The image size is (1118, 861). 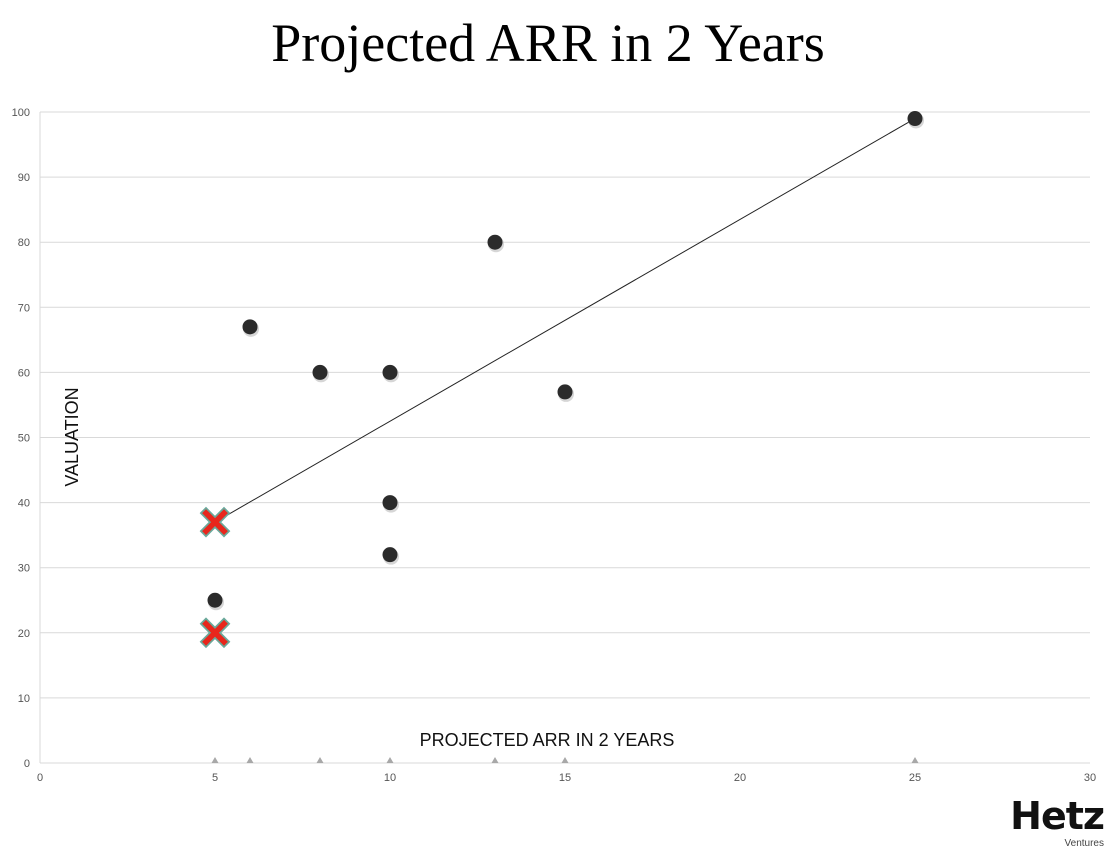 What do you see at coordinates (1090, 778) in the screenshot?
I see `x-tick-label-30: 30` at bounding box center [1090, 778].